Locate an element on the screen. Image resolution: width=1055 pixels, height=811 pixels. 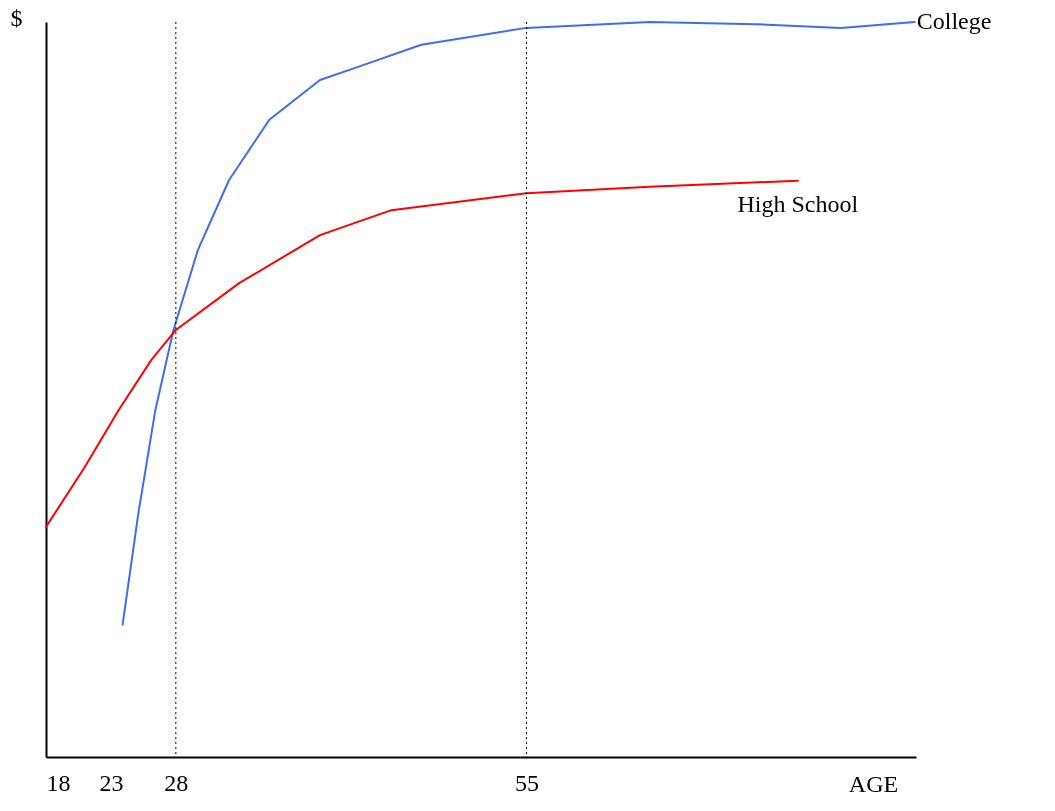
x-tick-label: 55 is located at coordinates (526, 782).